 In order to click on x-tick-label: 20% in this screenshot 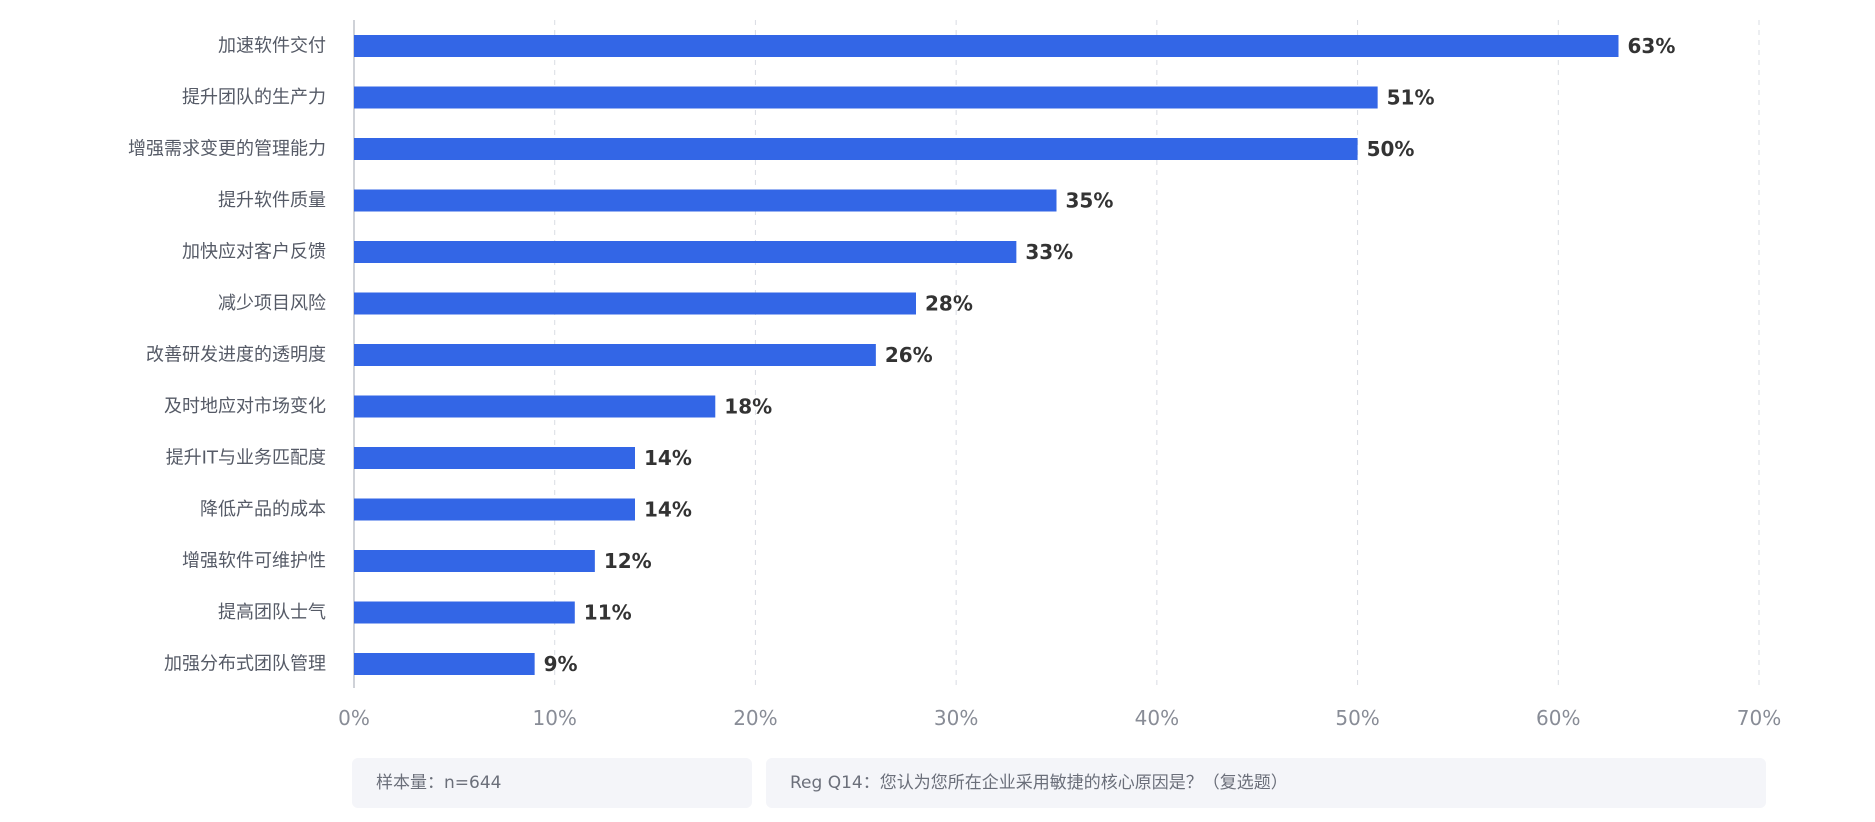, I will do `click(755, 718)`.